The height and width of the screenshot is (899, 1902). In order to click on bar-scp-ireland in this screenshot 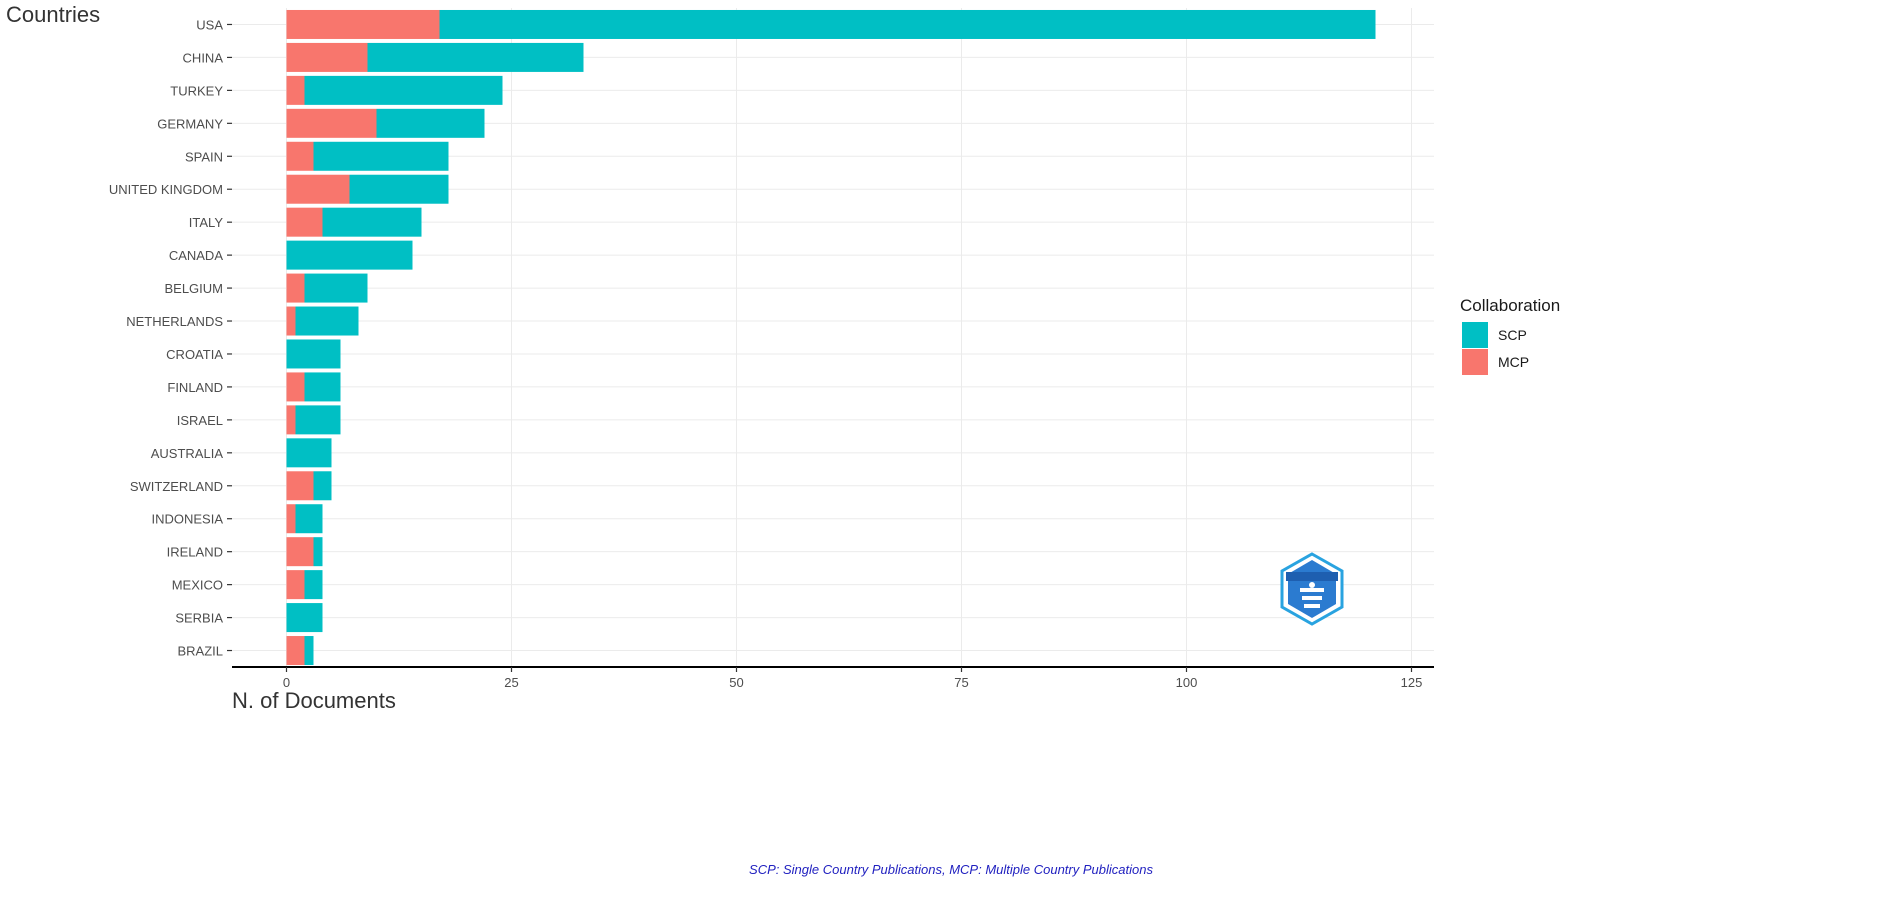, I will do `click(318, 552)`.